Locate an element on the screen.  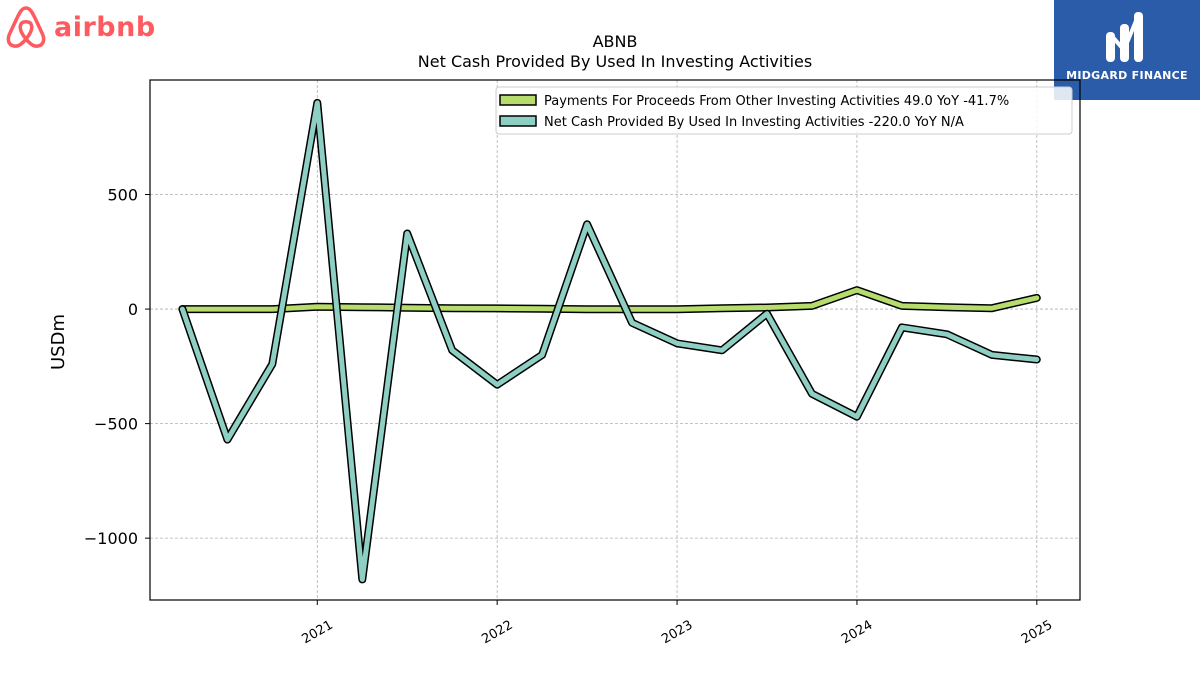
midgard-m-icon is located at coordinates (1124, 37).